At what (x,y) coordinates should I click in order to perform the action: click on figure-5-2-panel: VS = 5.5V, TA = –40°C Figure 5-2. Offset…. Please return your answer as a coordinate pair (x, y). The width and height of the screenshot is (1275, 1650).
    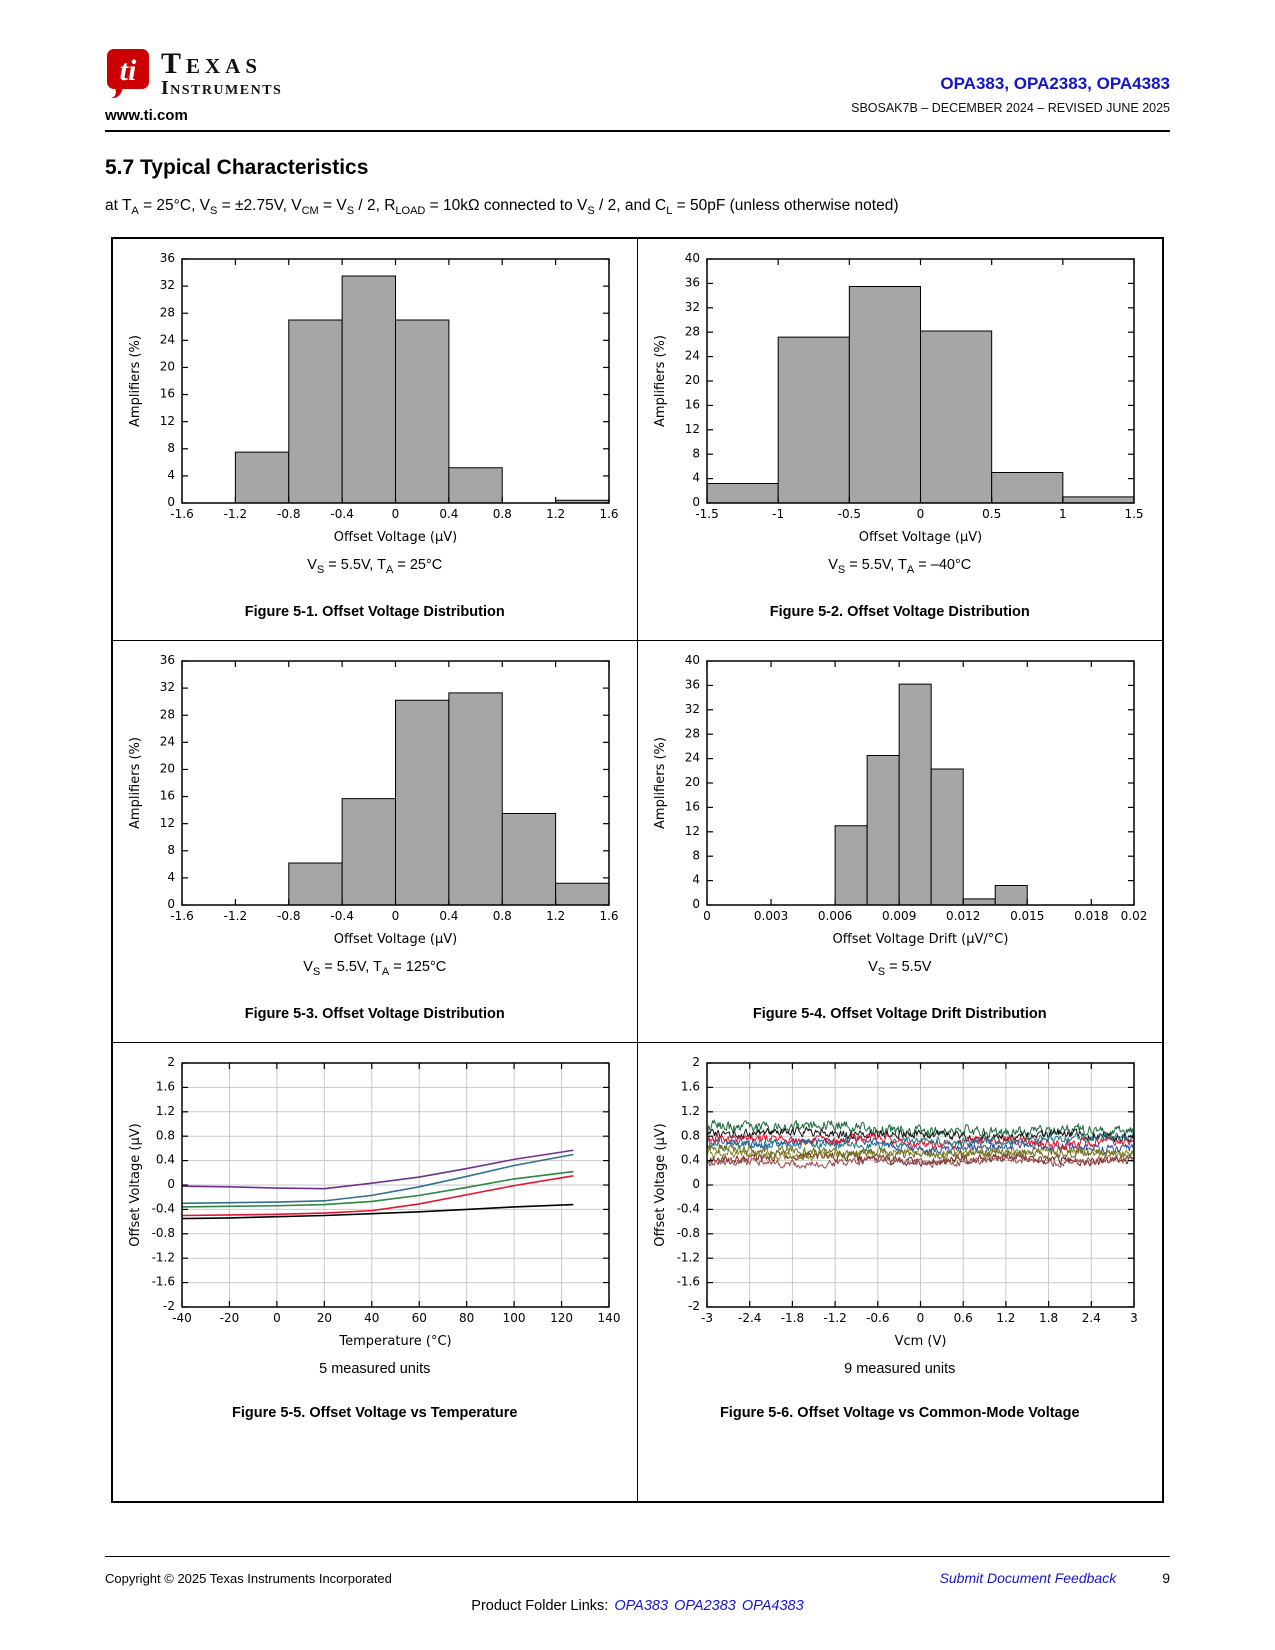
    Looking at the image, I should click on (899, 440).